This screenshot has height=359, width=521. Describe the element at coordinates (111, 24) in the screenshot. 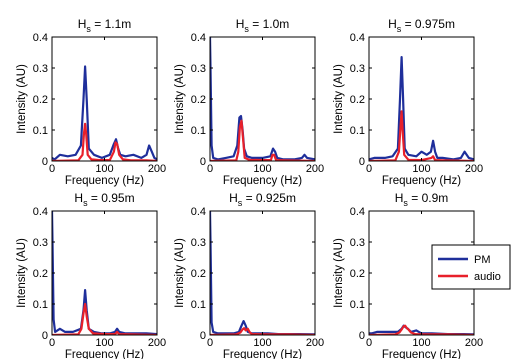

I see `title-rest: = 1.1m` at that location.